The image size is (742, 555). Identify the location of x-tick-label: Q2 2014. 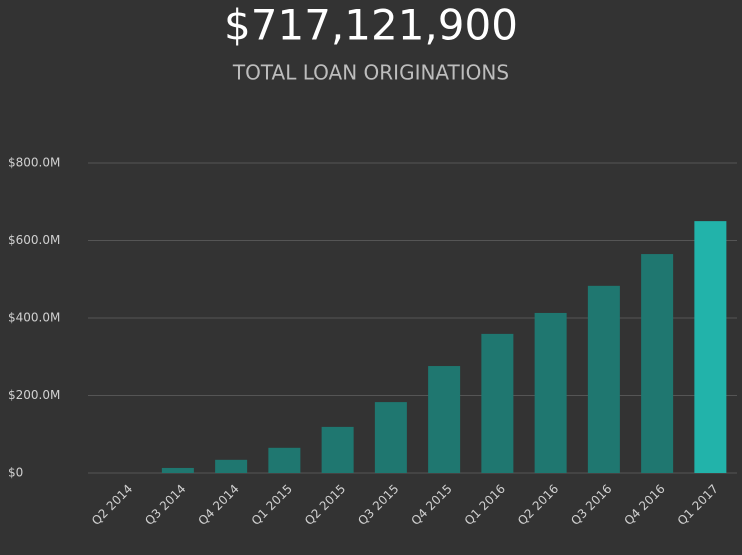
(112, 505).